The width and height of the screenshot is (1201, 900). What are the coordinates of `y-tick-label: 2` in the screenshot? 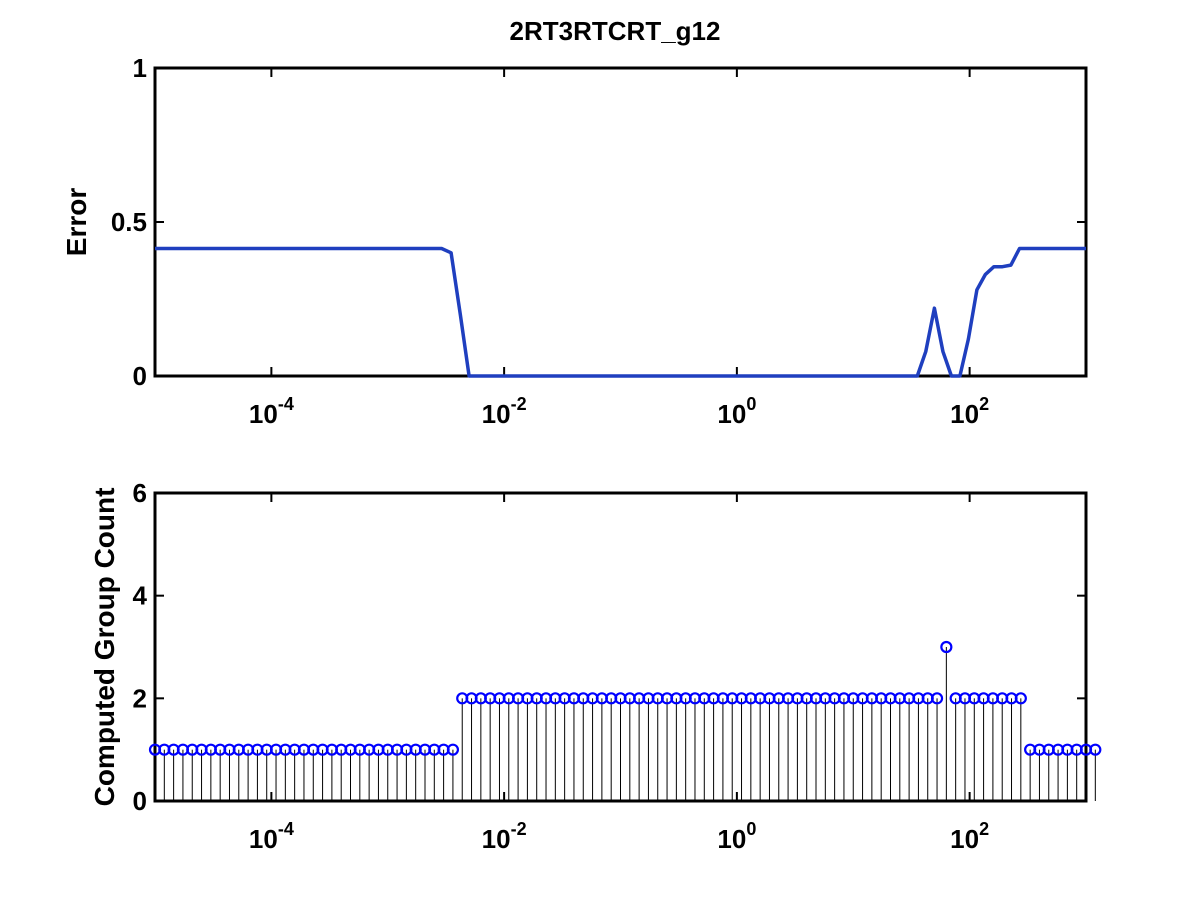 It's located at (140, 698).